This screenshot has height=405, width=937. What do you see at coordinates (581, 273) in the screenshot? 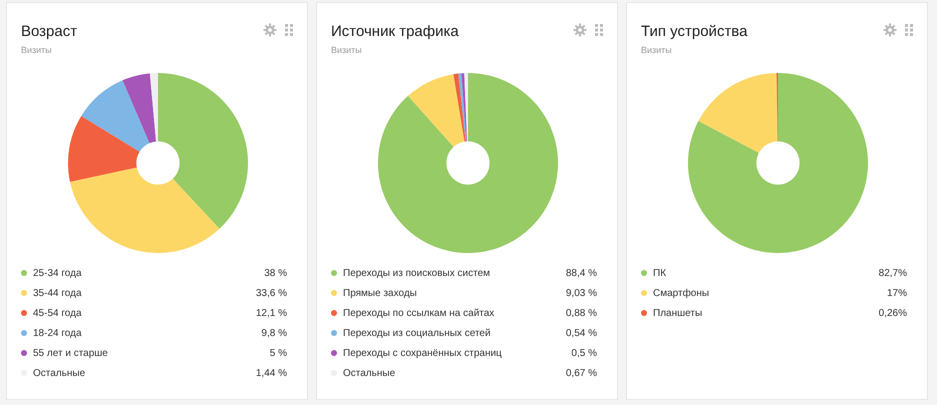
I see `data-label: 88,4 %` at bounding box center [581, 273].